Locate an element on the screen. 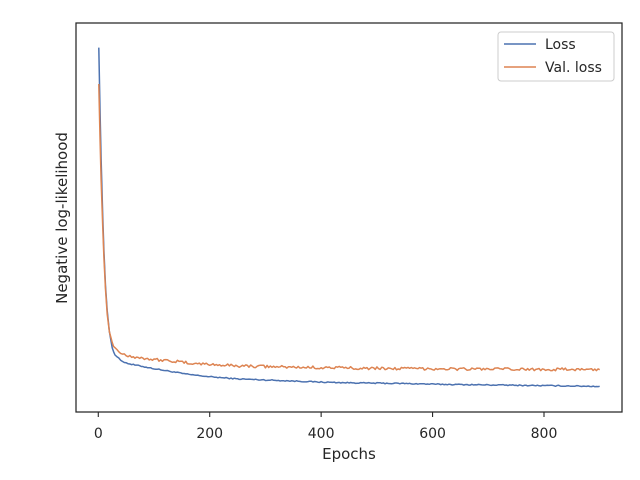 The width and height of the screenshot is (640, 480). legend: Loss Val. loss is located at coordinates (556, 56).